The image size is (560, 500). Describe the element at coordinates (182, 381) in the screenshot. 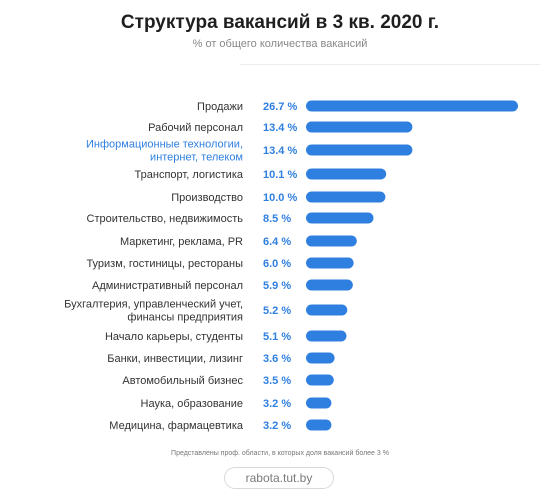

I see `category-label: Автомобильный бизнес` at that location.